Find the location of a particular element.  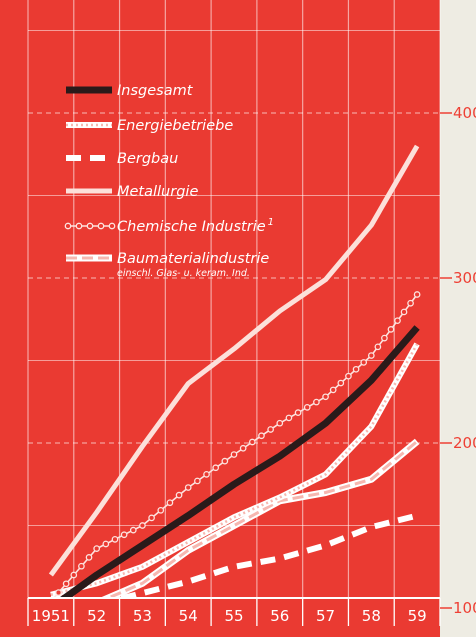

y-tick-label: 200 is located at coordinates (464, 443).